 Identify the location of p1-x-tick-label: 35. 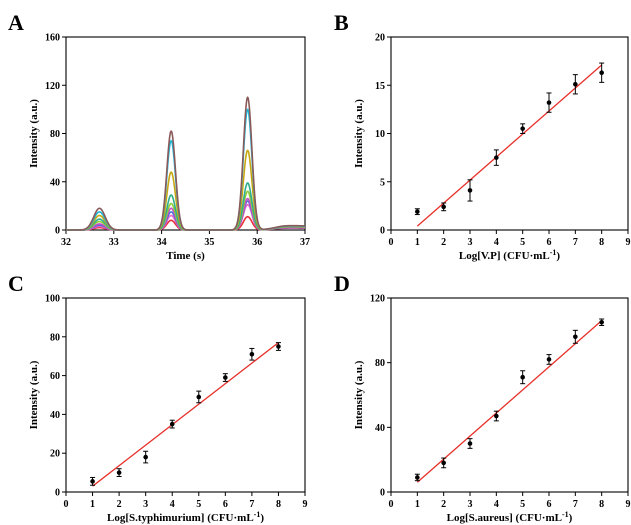
(209, 242).